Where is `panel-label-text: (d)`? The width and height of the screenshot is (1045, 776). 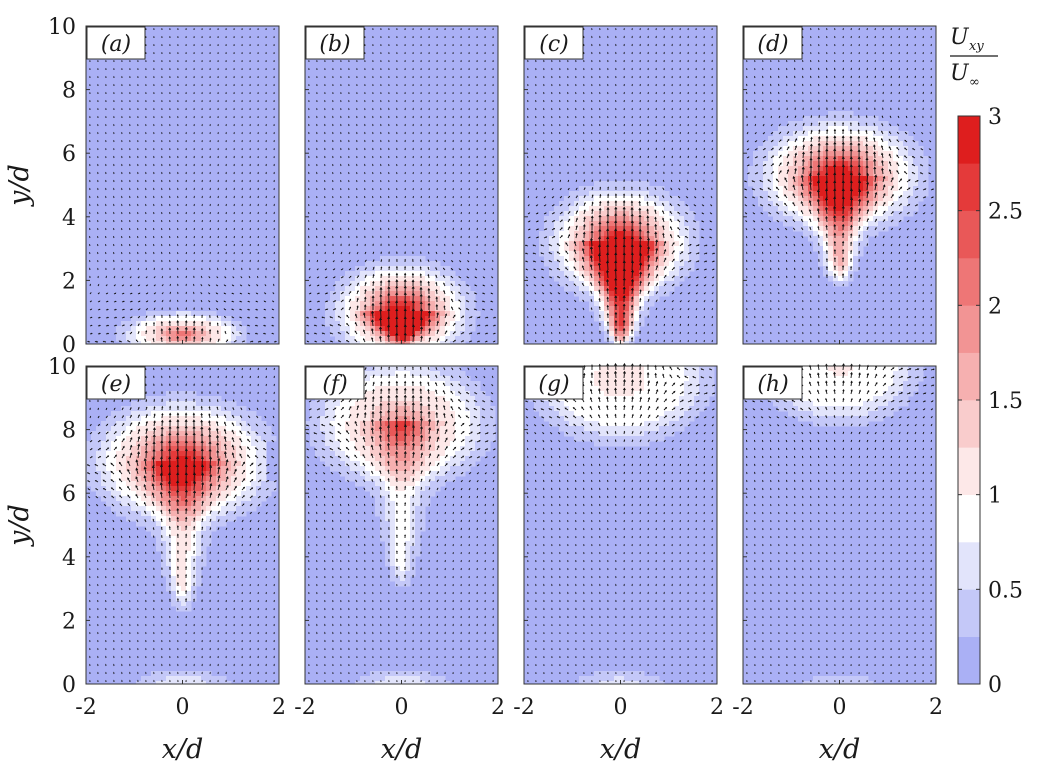 panel-label-text: (d) is located at coordinates (772, 44).